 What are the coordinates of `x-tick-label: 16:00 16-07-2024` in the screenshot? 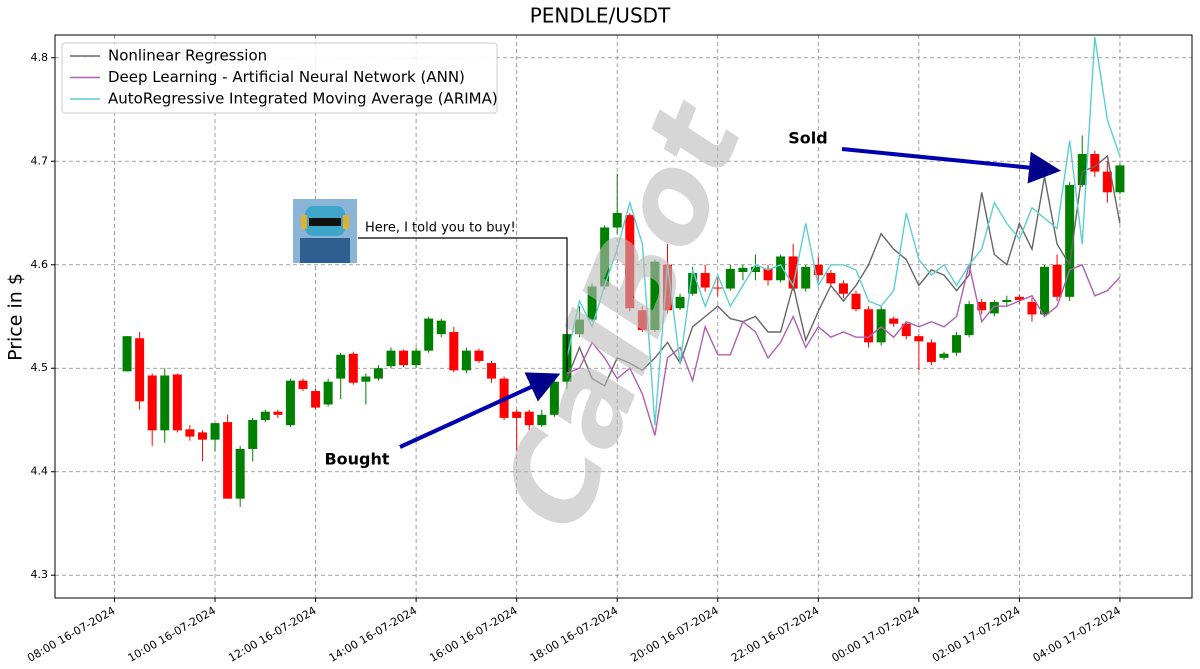 It's located at (473, 634).